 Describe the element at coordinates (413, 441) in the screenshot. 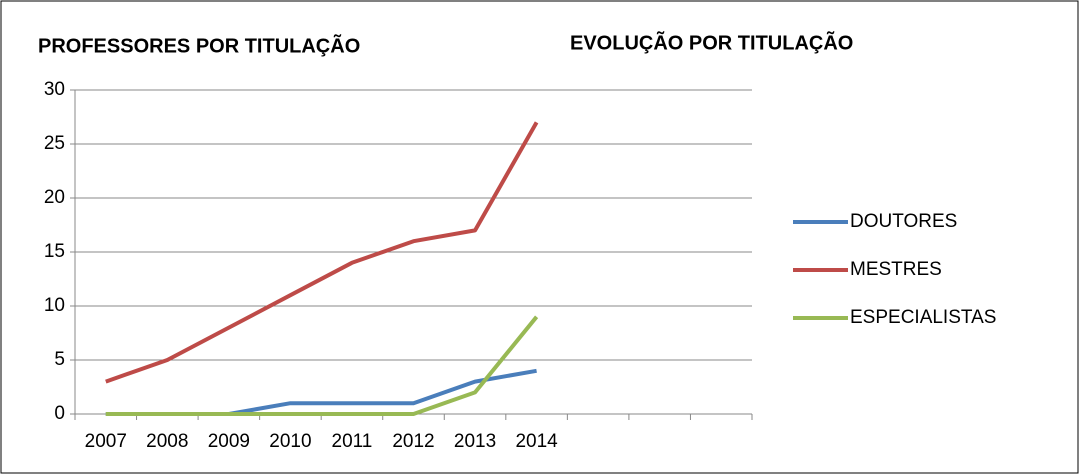

I see `x-tick-label: 2012` at that location.